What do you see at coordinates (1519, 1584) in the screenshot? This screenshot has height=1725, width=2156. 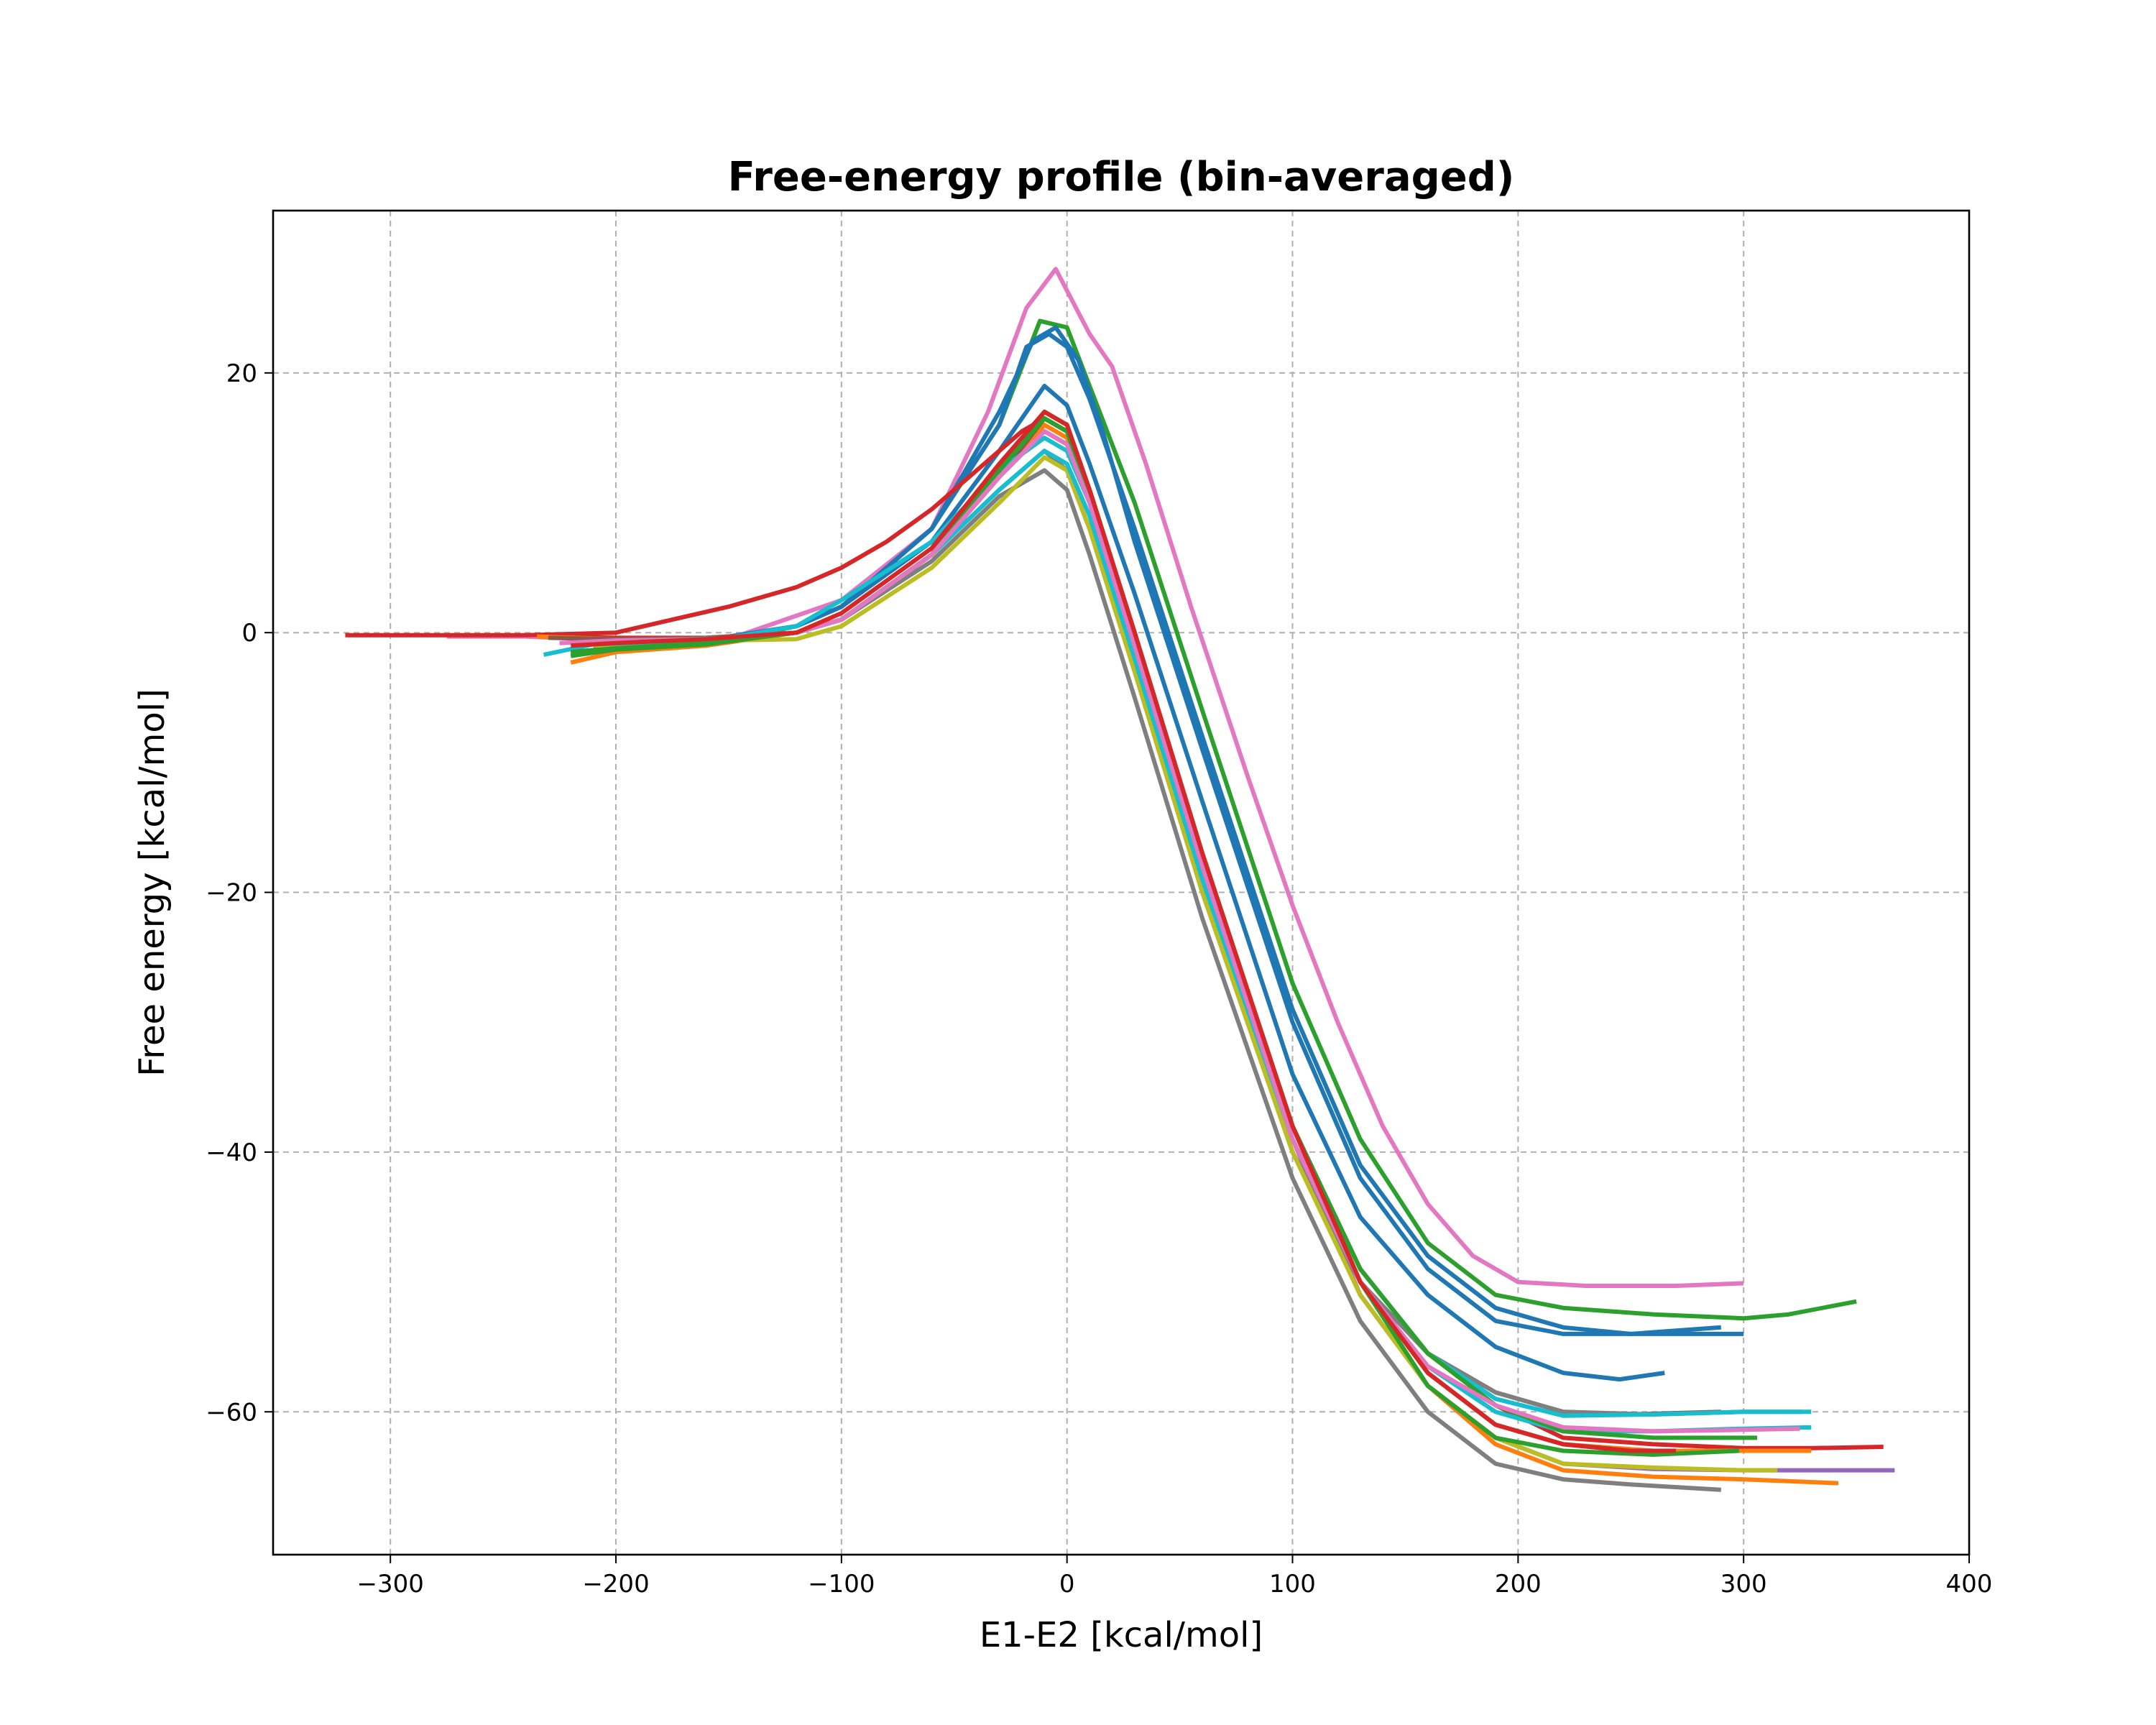 I see `x-tick-label: 200` at bounding box center [1519, 1584].